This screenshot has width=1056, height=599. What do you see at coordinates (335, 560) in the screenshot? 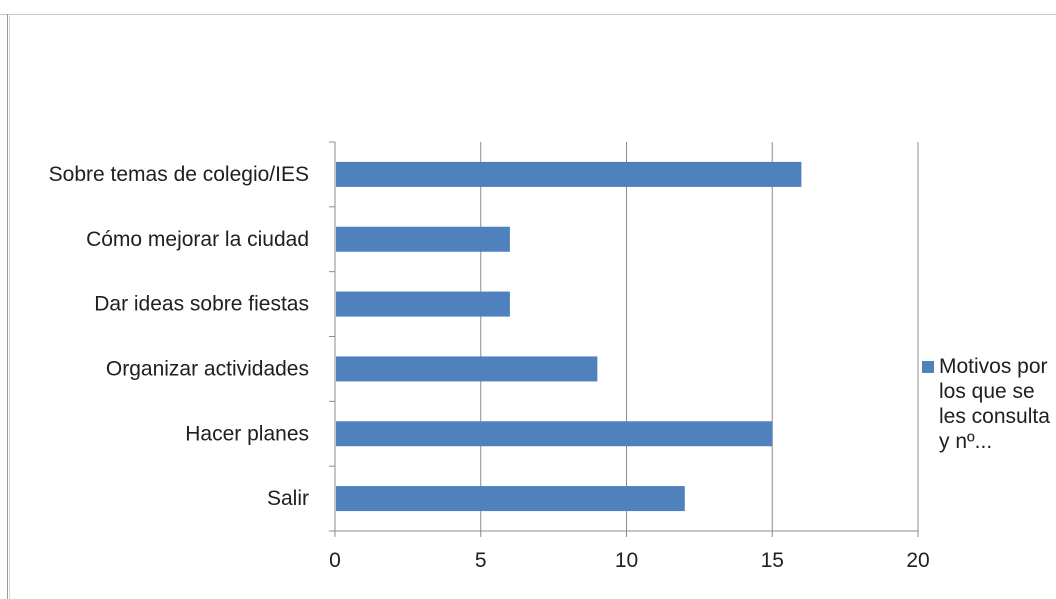
I see `x-tick-label-0: 0` at bounding box center [335, 560].